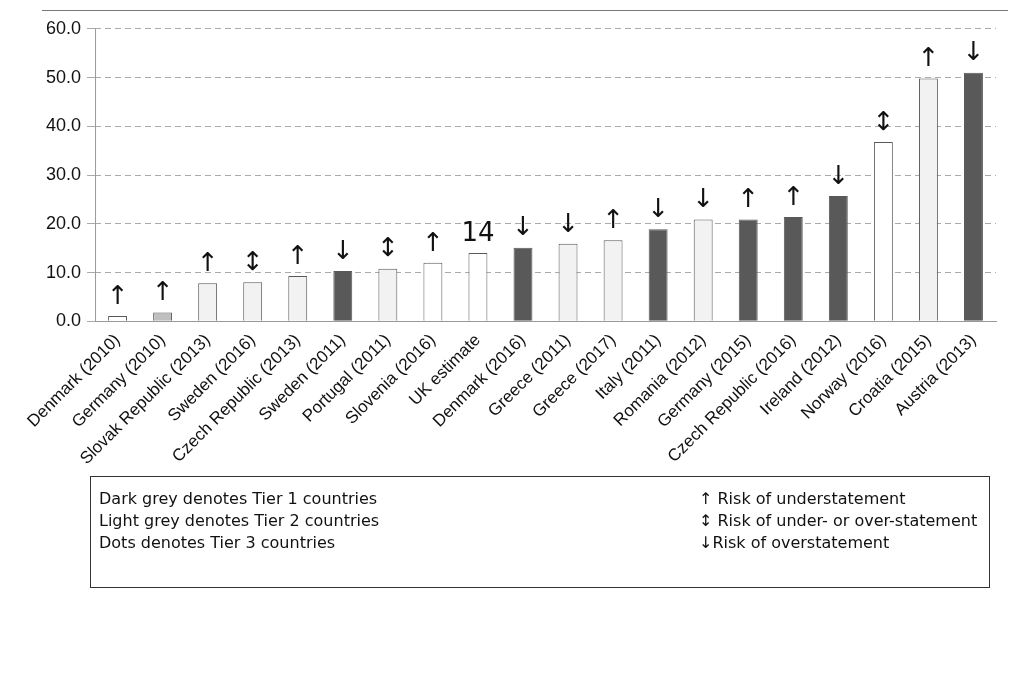  What do you see at coordinates (63, 76) in the screenshot?
I see `y-tick-label: 50.0` at bounding box center [63, 76].